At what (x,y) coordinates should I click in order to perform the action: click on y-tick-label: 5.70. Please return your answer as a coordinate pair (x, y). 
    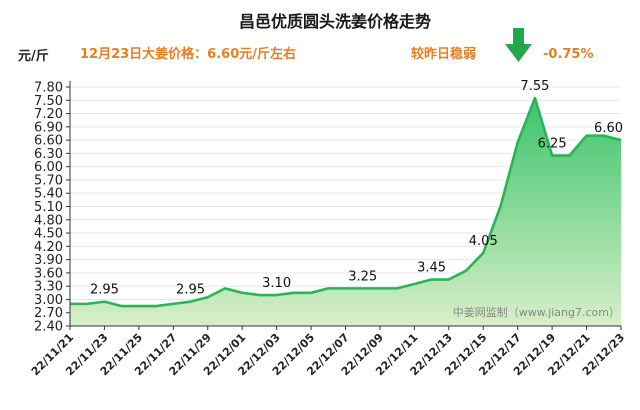
    Looking at the image, I should click on (48, 180).